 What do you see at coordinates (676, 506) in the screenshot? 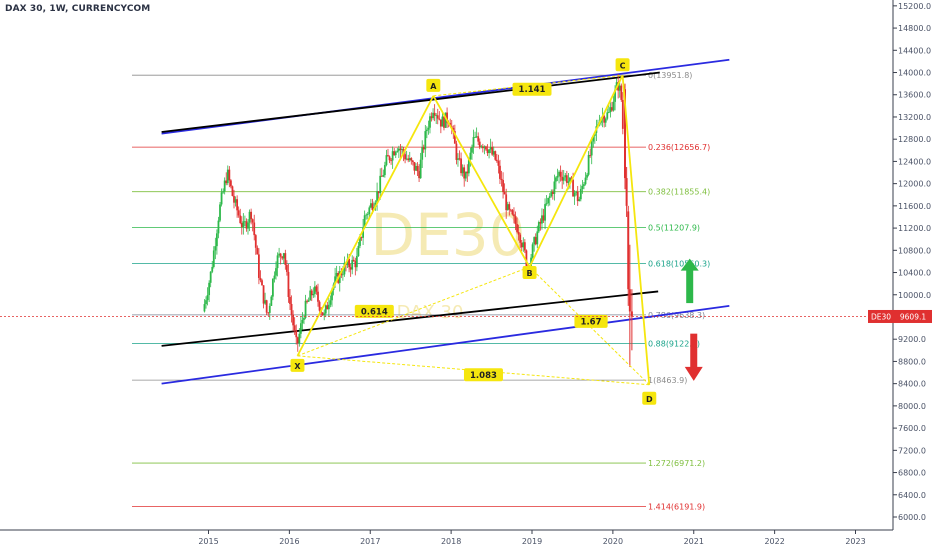
I see `fib-label: 1.414(6191.9)` at bounding box center [676, 506].